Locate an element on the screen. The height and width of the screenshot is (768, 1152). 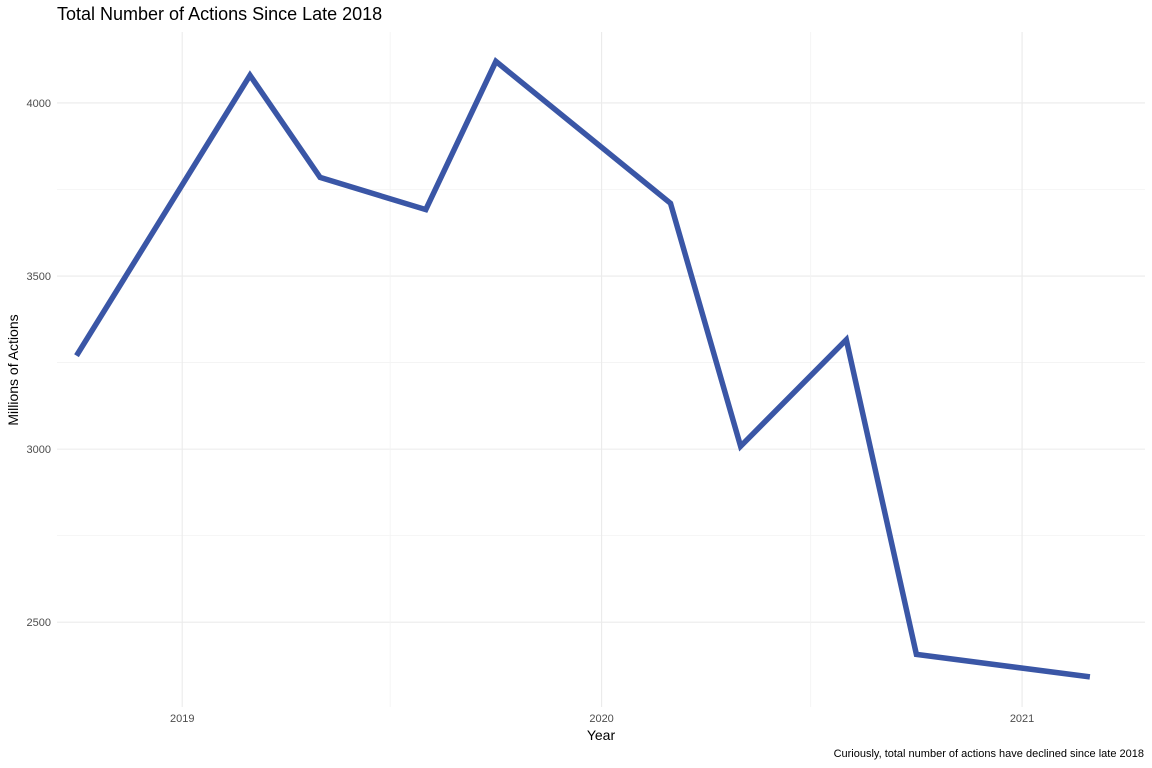
x-tick-label: 2020 is located at coordinates (601, 719).